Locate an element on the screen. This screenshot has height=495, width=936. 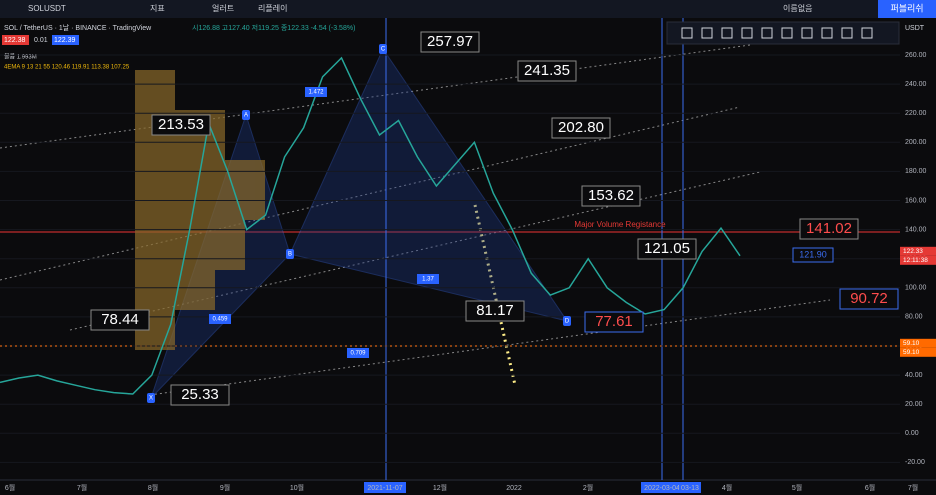
pattern-label: X is located at coordinates (151, 399).